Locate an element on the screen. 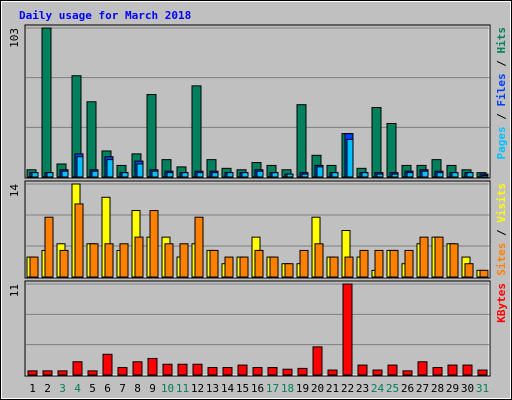 This screenshot has width=512, height=400. x-tick-label: 23 is located at coordinates (362, 388).